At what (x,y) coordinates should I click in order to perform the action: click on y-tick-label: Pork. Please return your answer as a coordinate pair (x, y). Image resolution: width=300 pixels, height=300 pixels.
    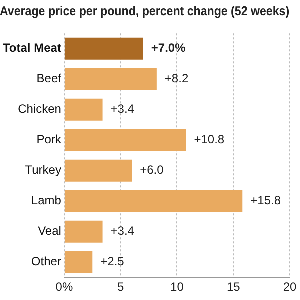
    Looking at the image, I should click on (49, 139).